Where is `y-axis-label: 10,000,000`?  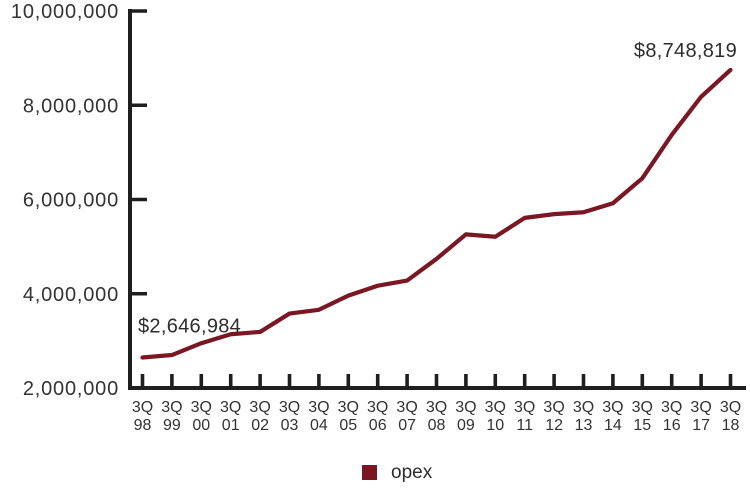 y-axis-label: 10,000,000 is located at coordinates (65, 12).